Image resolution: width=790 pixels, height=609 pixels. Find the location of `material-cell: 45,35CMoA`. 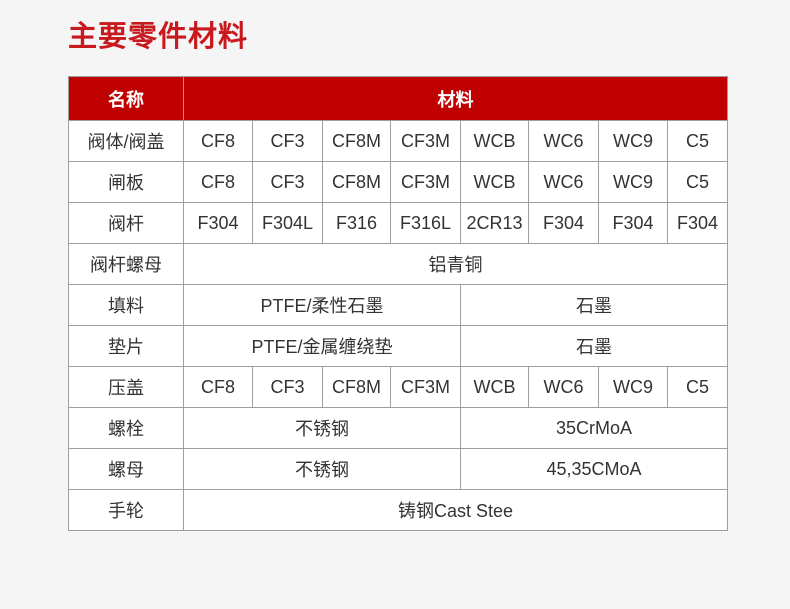

material-cell: 45,35CMoA is located at coordinates (594, 469).